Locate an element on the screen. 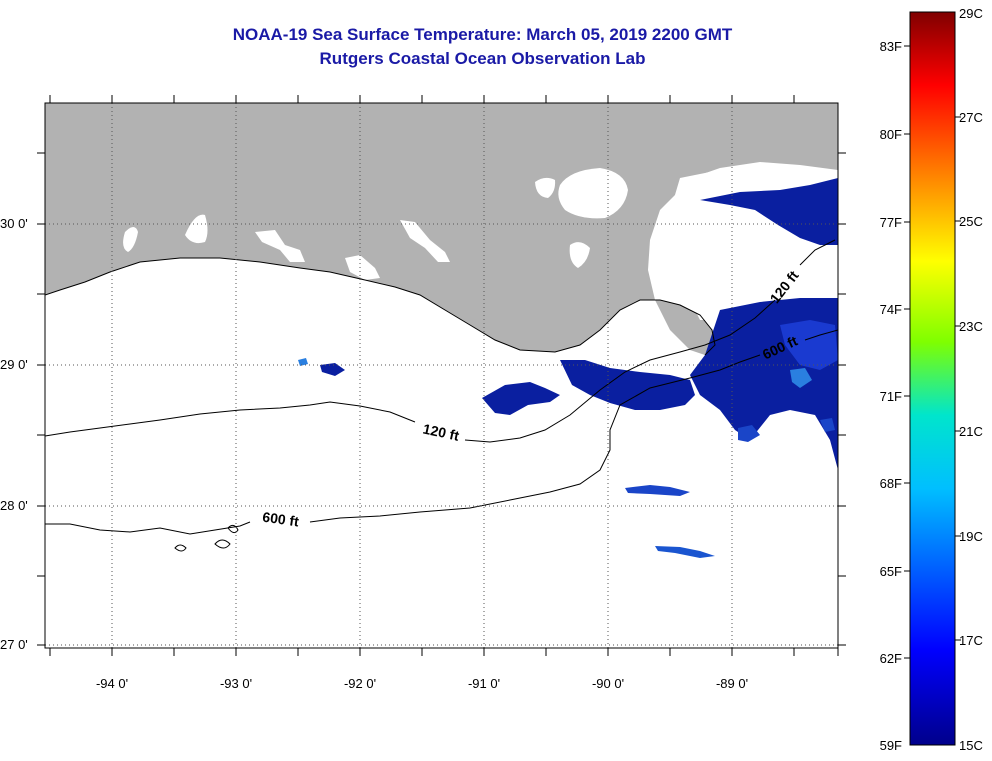 This screenshot has height=761, width=992. sst-cold-mid is located at coordinates (809, 345).